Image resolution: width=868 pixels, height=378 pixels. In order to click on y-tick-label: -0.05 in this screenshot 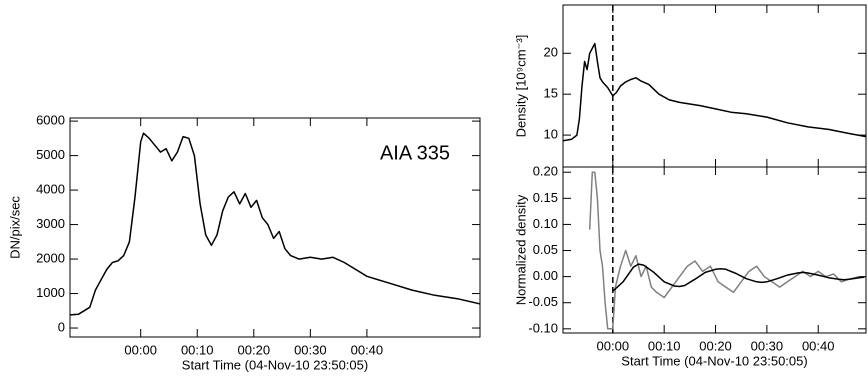, I will do `click(543, 301)`.